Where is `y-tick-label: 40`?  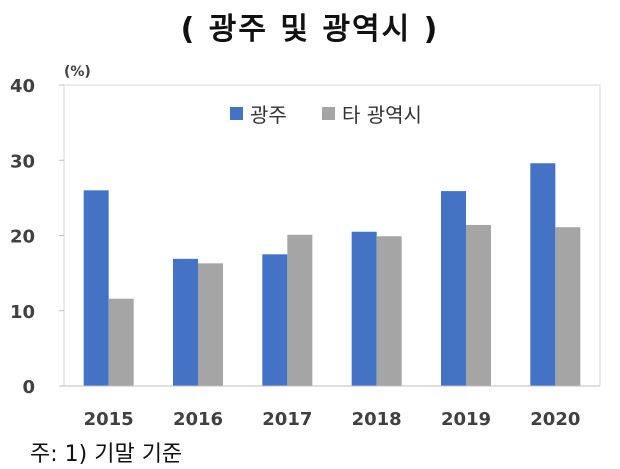 y-tick-label: 40 is located at coordinates (22, 86).